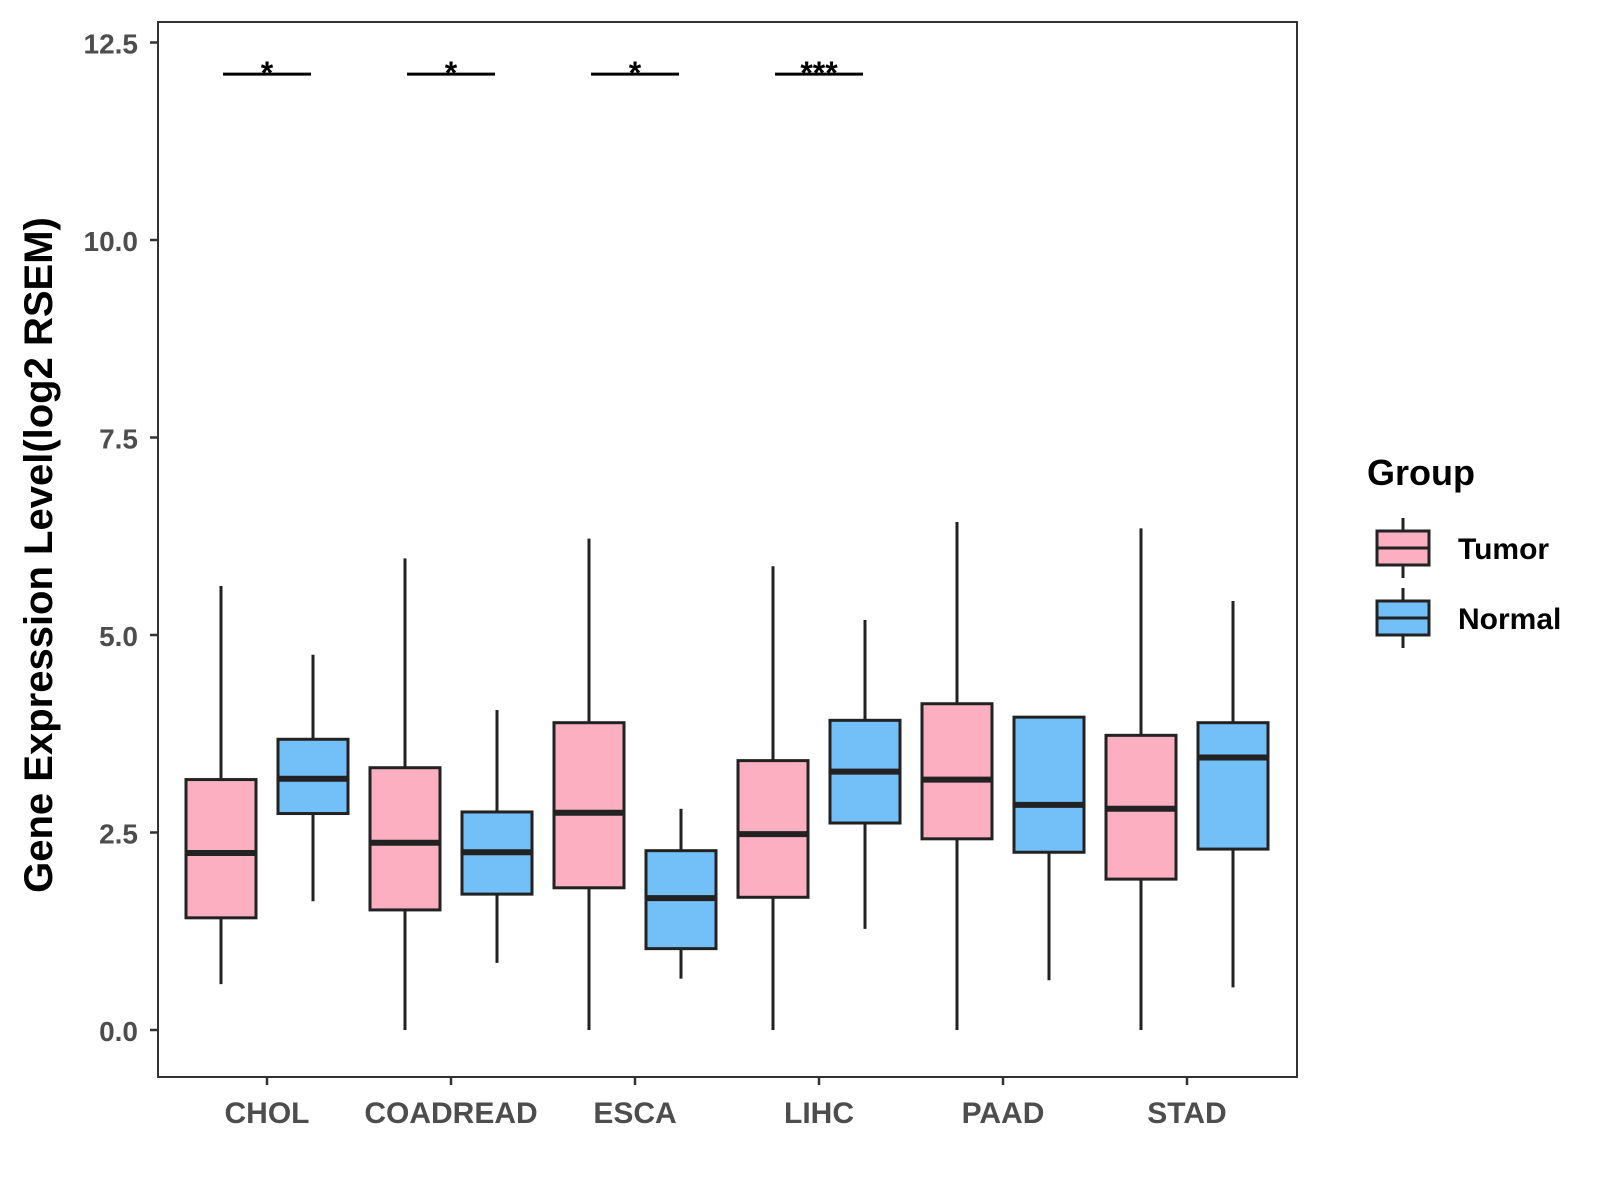 The height and width of the screenshot is (1200, 1600). I want to click on legend-title: Group, so click(1421, 472).